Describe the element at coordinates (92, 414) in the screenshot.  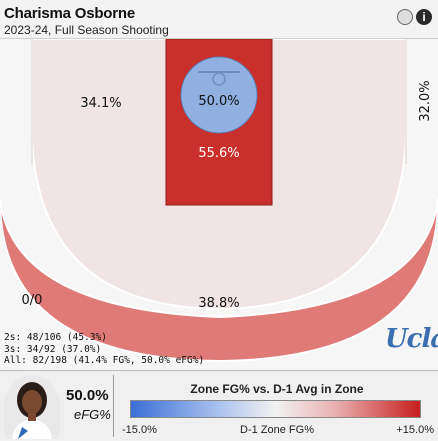
I see `efg-label: eFG%` at that location.